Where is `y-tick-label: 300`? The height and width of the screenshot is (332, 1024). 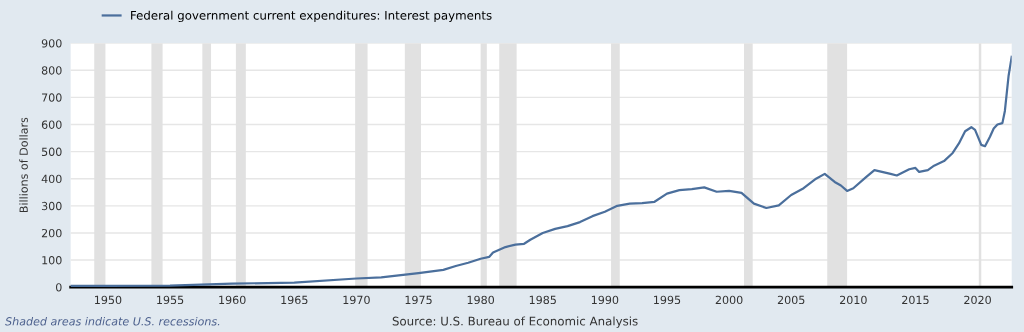 y-tick-label: 300 is located at coordinates (51, 206).